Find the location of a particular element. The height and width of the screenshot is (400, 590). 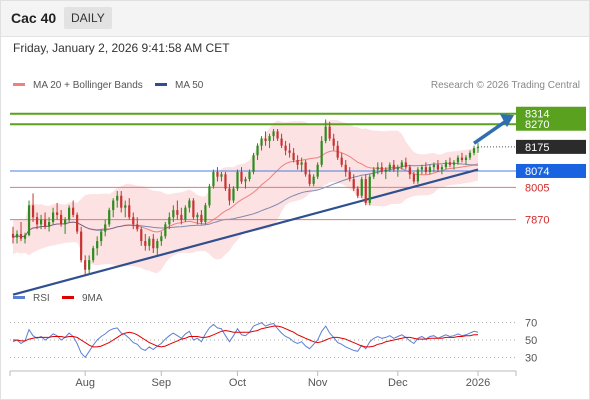

instrument-title: Cac 40 is located at coordinates (34, 18).